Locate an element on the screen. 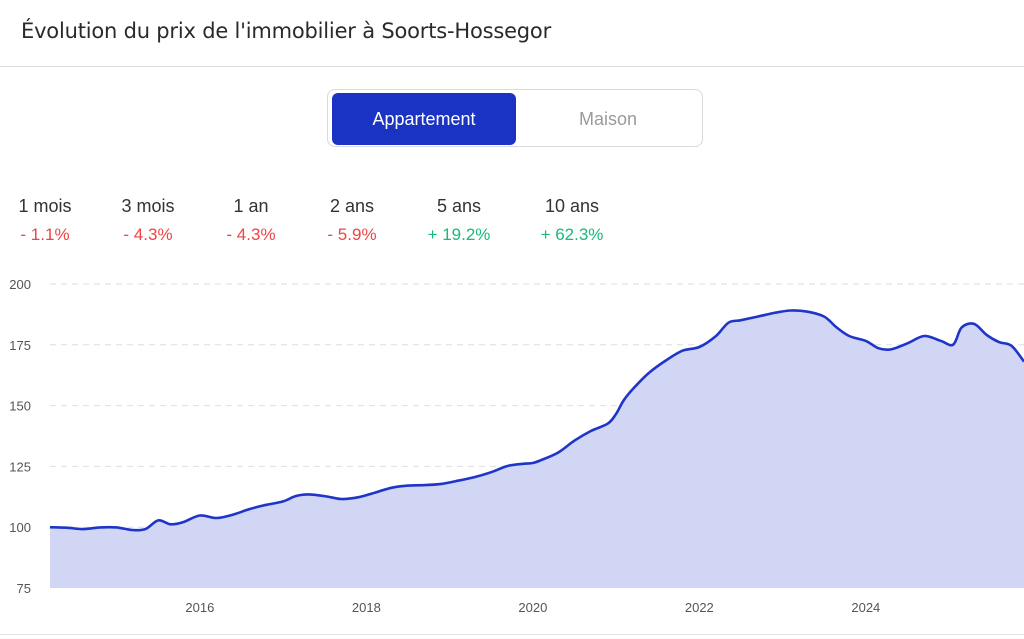  x-tick-label: 2018 is located at coordinates (366, 607).